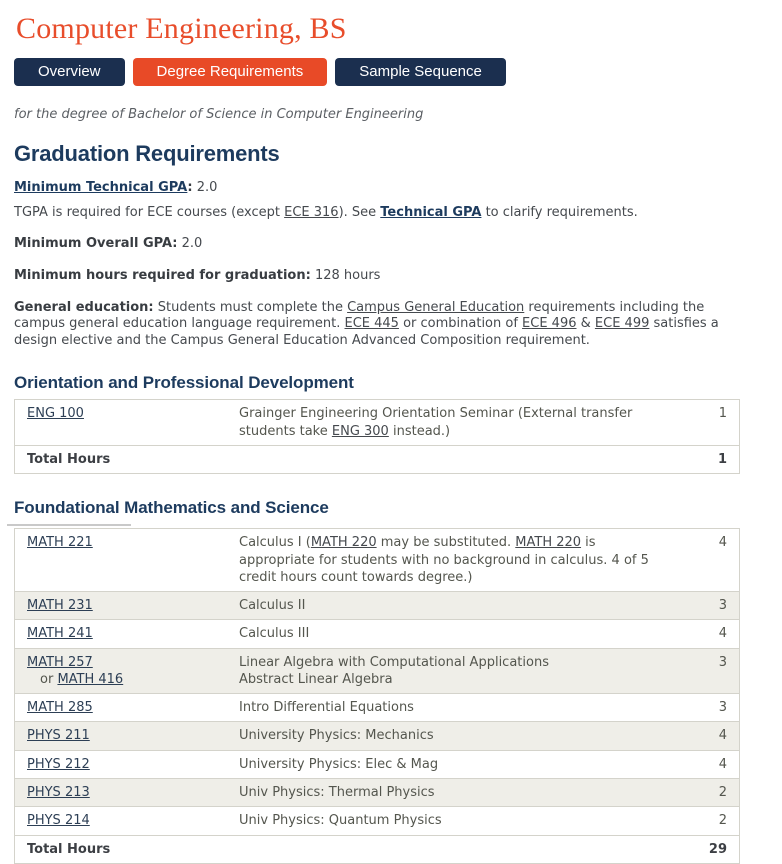 Image resolution: width=782 pixels, height=864 pixels. I want to click on link-math-416: MATH 416, so click(90, 679).